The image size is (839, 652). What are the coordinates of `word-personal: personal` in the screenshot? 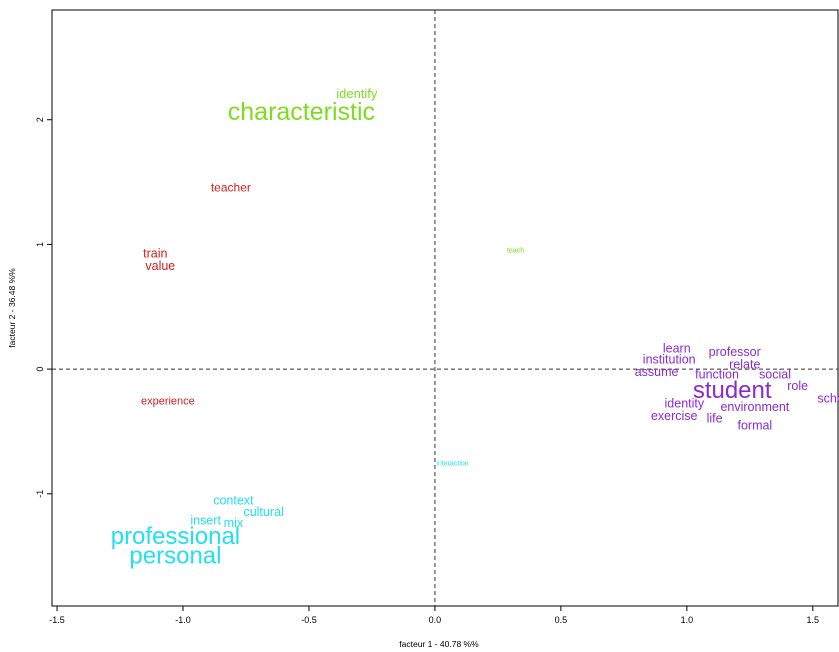 It's located at (175, 556).